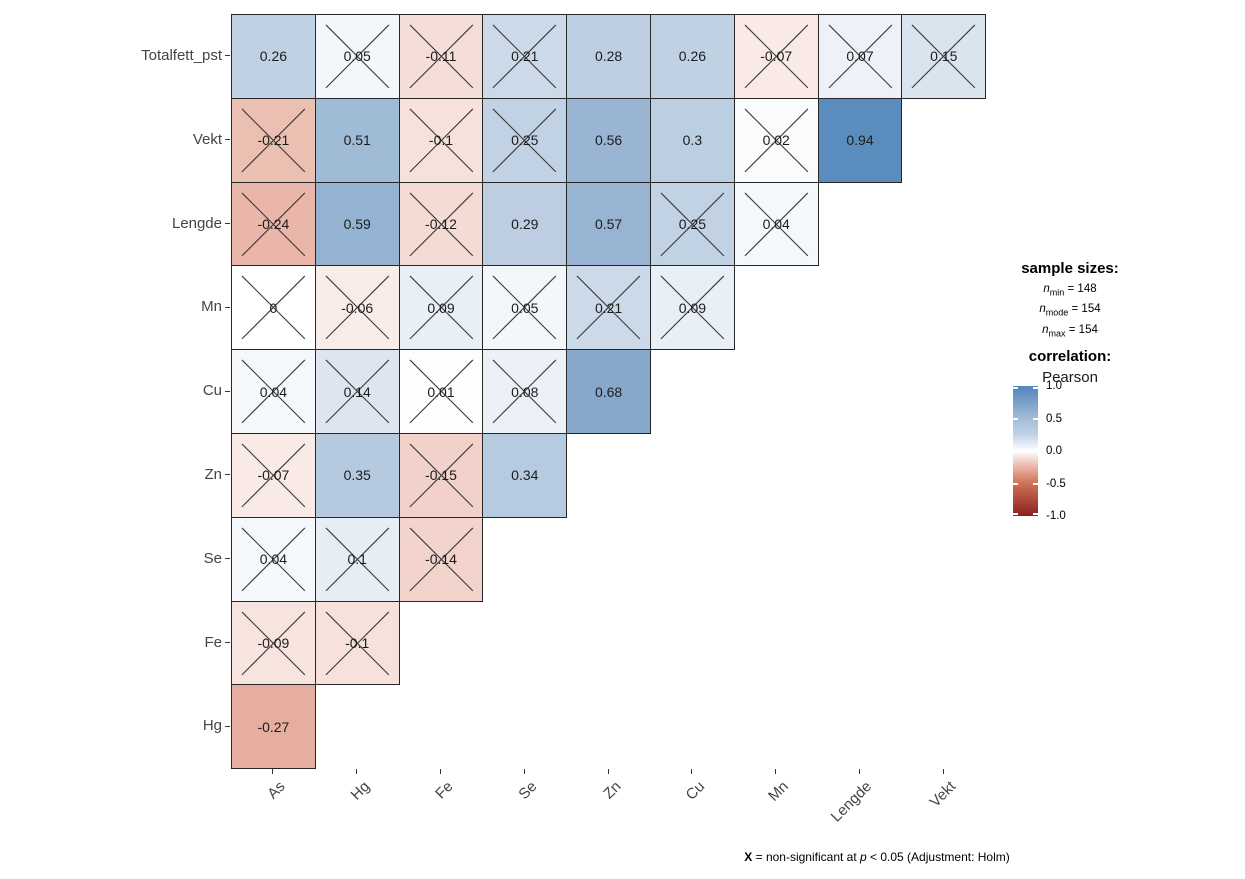  I want to click on matrix-cell: 0.56, so click(608, 140).